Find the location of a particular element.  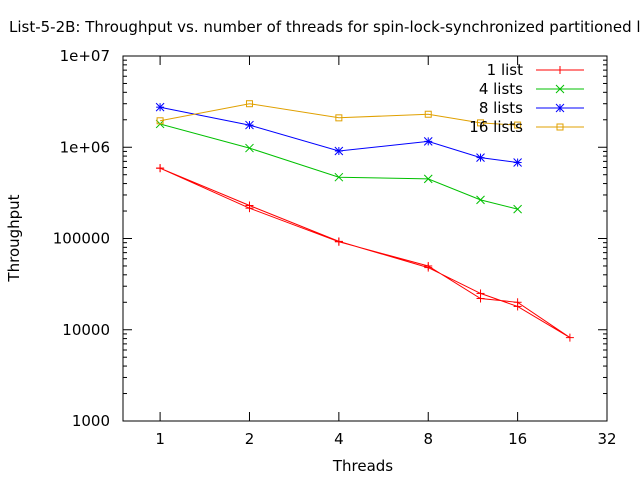

x-tick-label: 4 is located at coordinates (339, 439).